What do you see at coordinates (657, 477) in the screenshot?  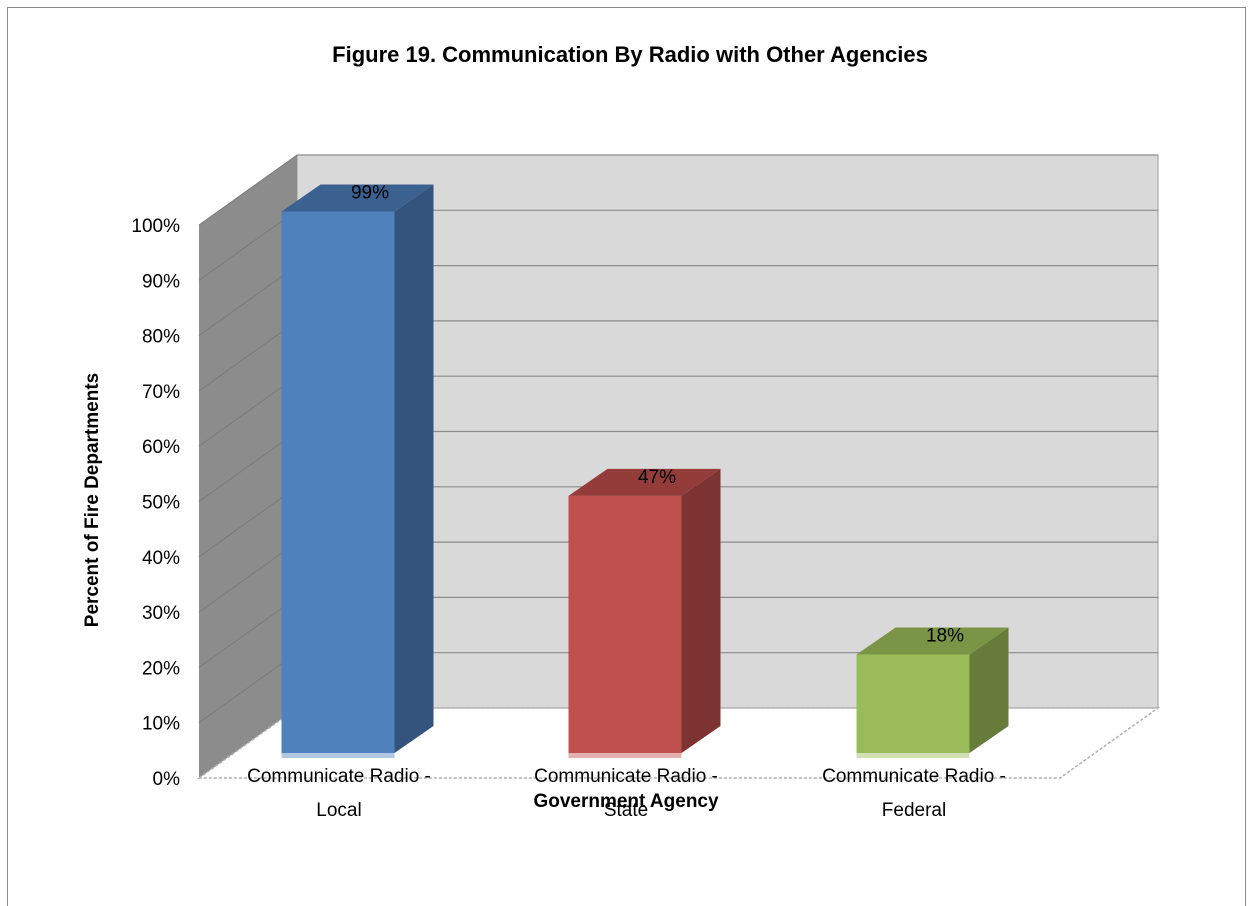 I see `data-label: 47%` at bounding box center [657, 477].